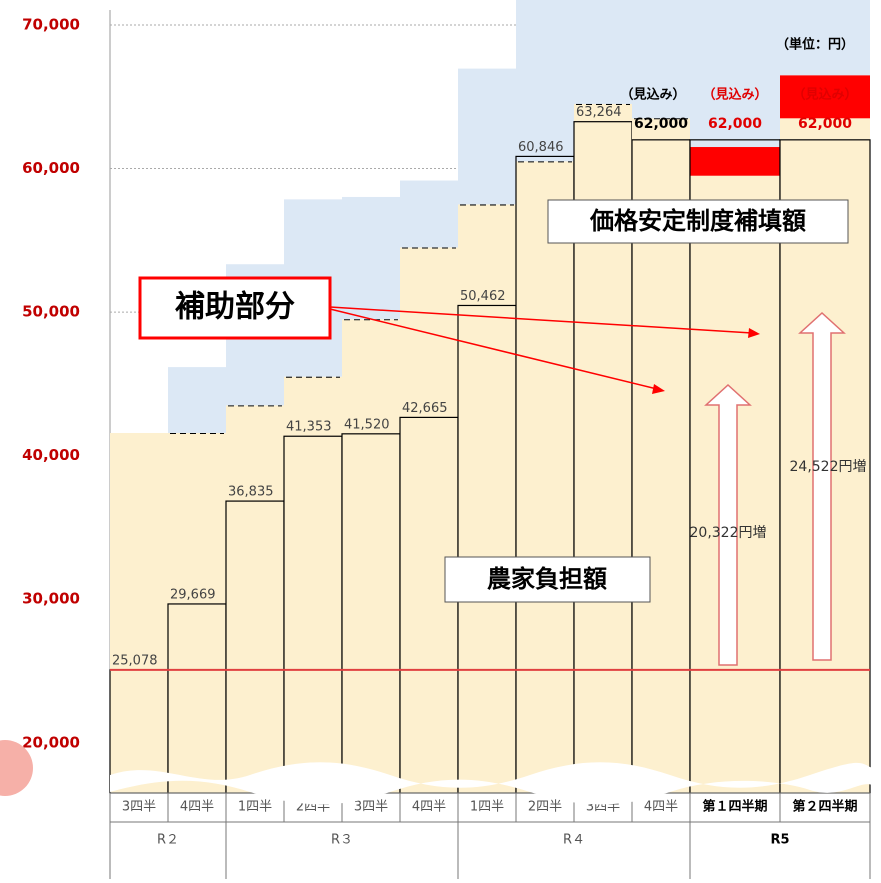 This screenshot has height=883, width=881. What do you see at coordinates (168, 840) in the screenshot?
I see `group-label: R２` at bounding box center [168, 840].